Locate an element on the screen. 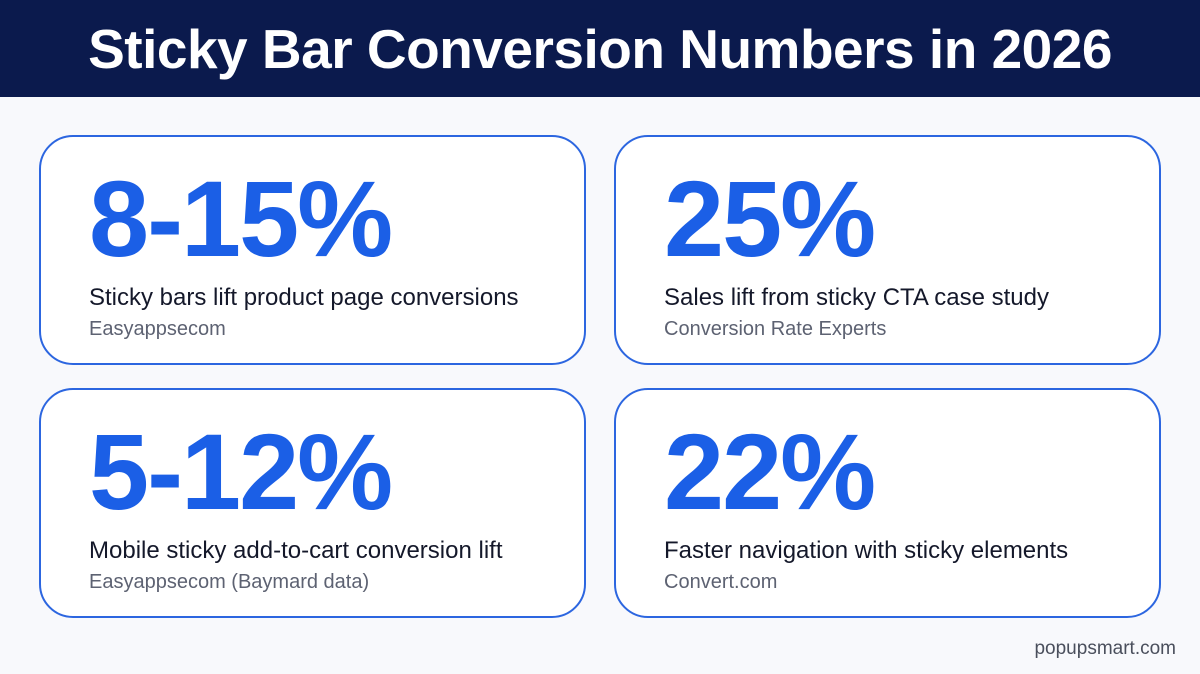 This screenshot has width=1200, height=674. stat-description: Faster navigation with sticky elements is located at coordinates (866, 550).